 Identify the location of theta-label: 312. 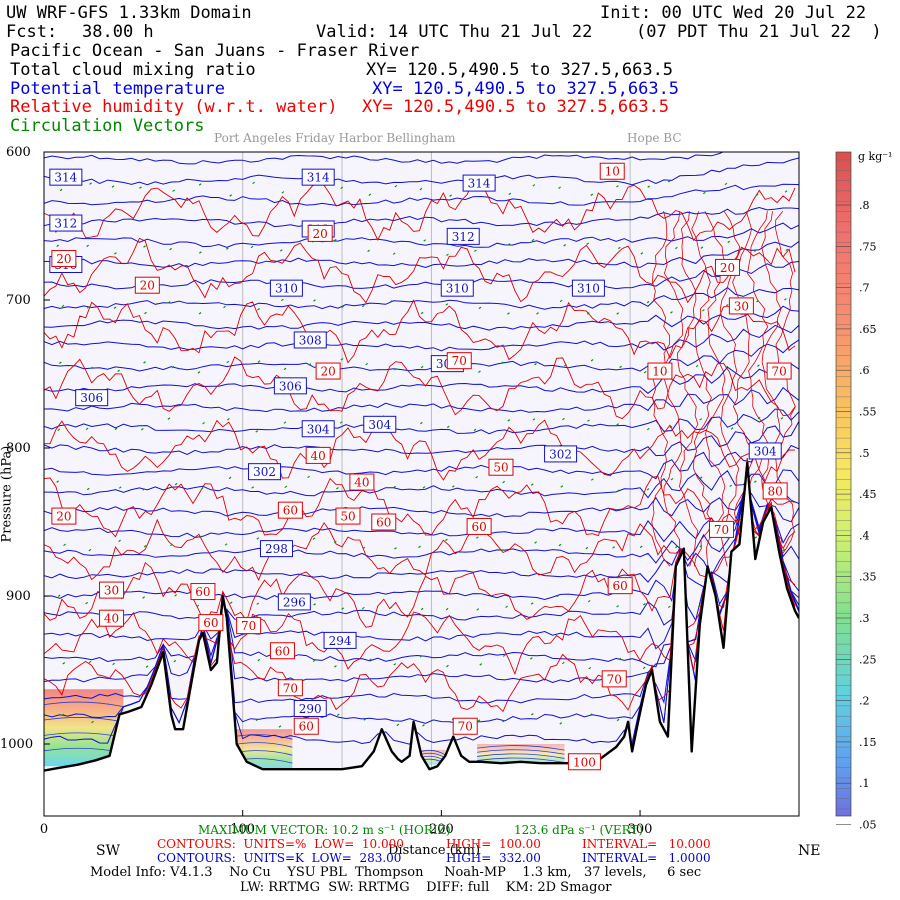
(65, 224).